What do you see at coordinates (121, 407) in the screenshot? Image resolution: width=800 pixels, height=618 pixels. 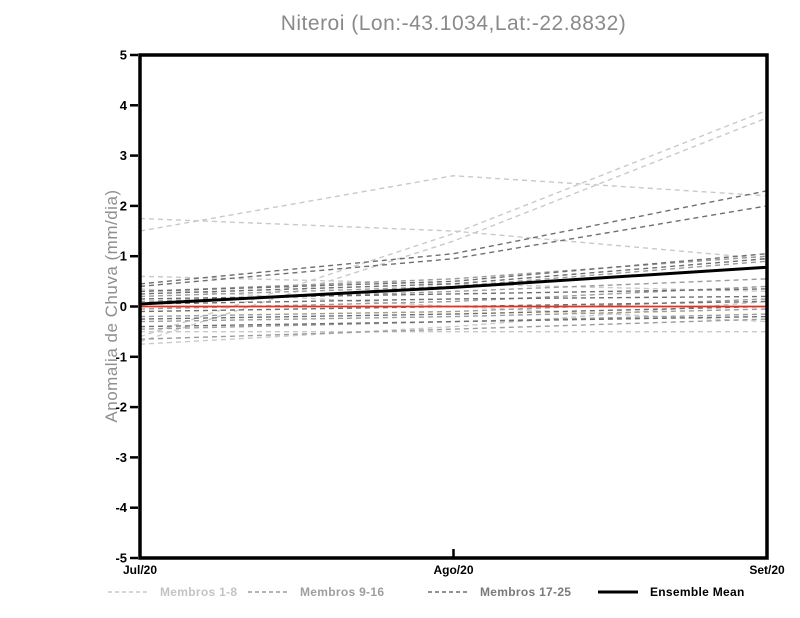 I see `y-tick-label: -2` at bounding box center [121, 407].